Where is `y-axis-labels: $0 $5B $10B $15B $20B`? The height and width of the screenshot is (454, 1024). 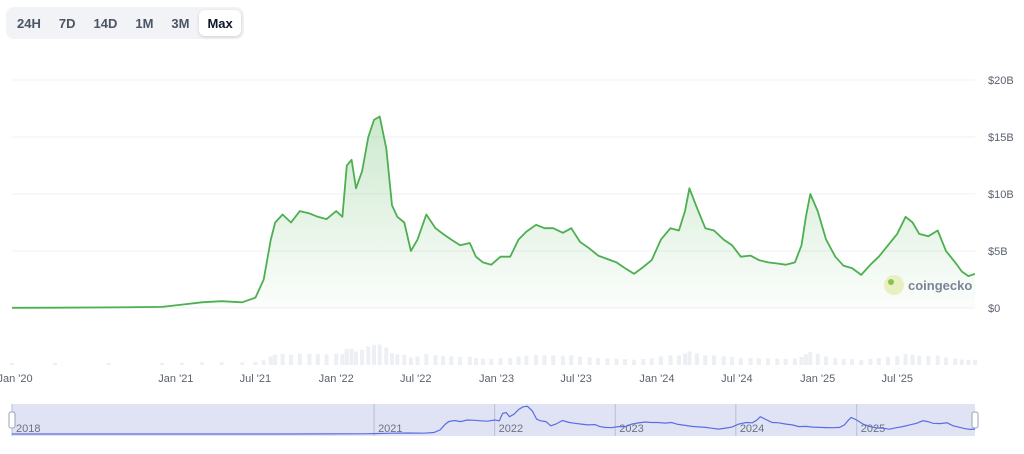 y-axis-labels: $0 $5B $10B $15B $20B is located at coordinates (1001, 195).